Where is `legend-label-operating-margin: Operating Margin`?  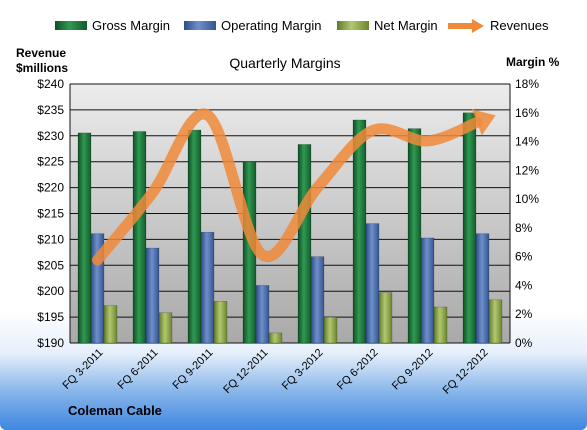 legend-label-operating-margin: Operating Margin is located at coordinates (271, 25).